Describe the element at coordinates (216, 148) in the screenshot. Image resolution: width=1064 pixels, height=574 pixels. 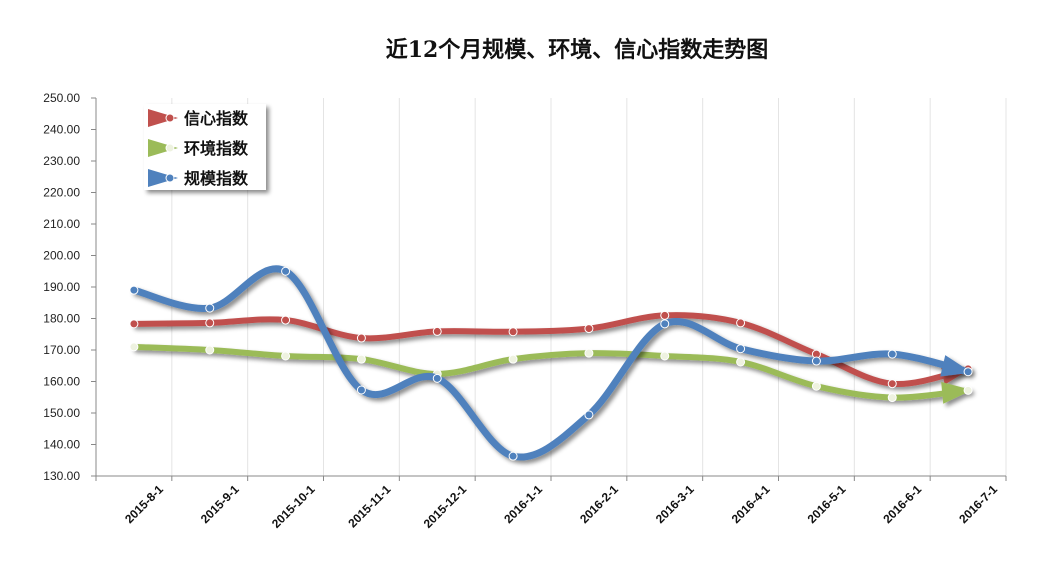
I see `legend-label: 环境指数` at that location.